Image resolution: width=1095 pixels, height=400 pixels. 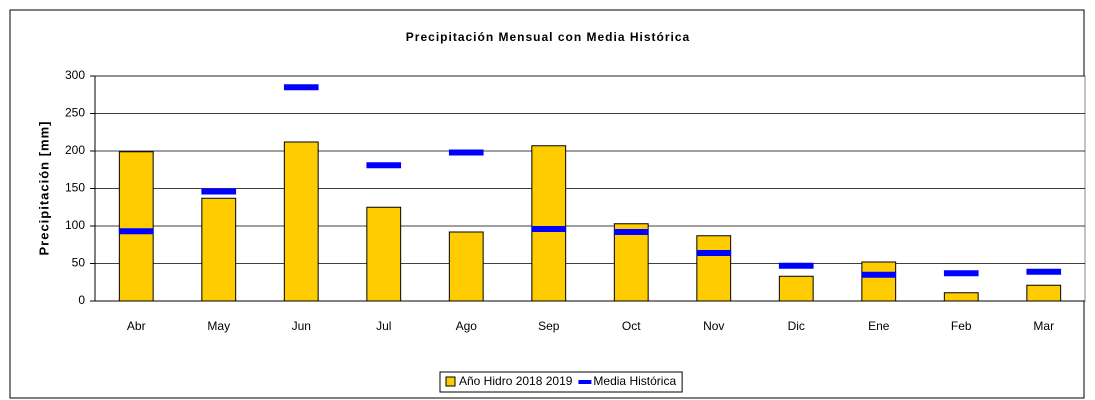 What do you see at coordinates (301, 326) in the screenshot?
I see `x-tick-label: Jun` at bounding box center [301, 326].